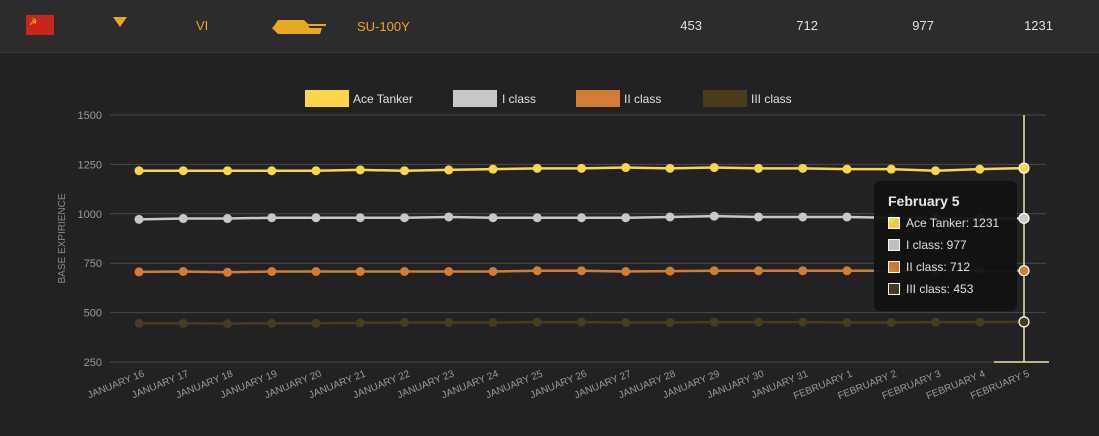  What do you see at coordinates (725, 98) in the screenshot?
I see `third-class-legend-swatch` at bounding box center [725, 98].